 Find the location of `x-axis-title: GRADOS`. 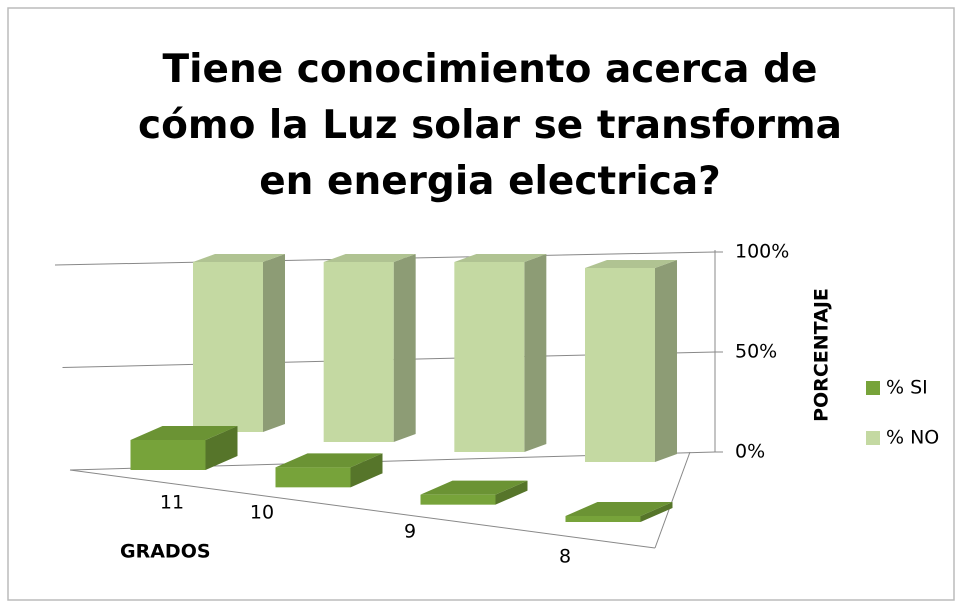

x-axis-title: GRADOS is located at coordinates (165, 552).